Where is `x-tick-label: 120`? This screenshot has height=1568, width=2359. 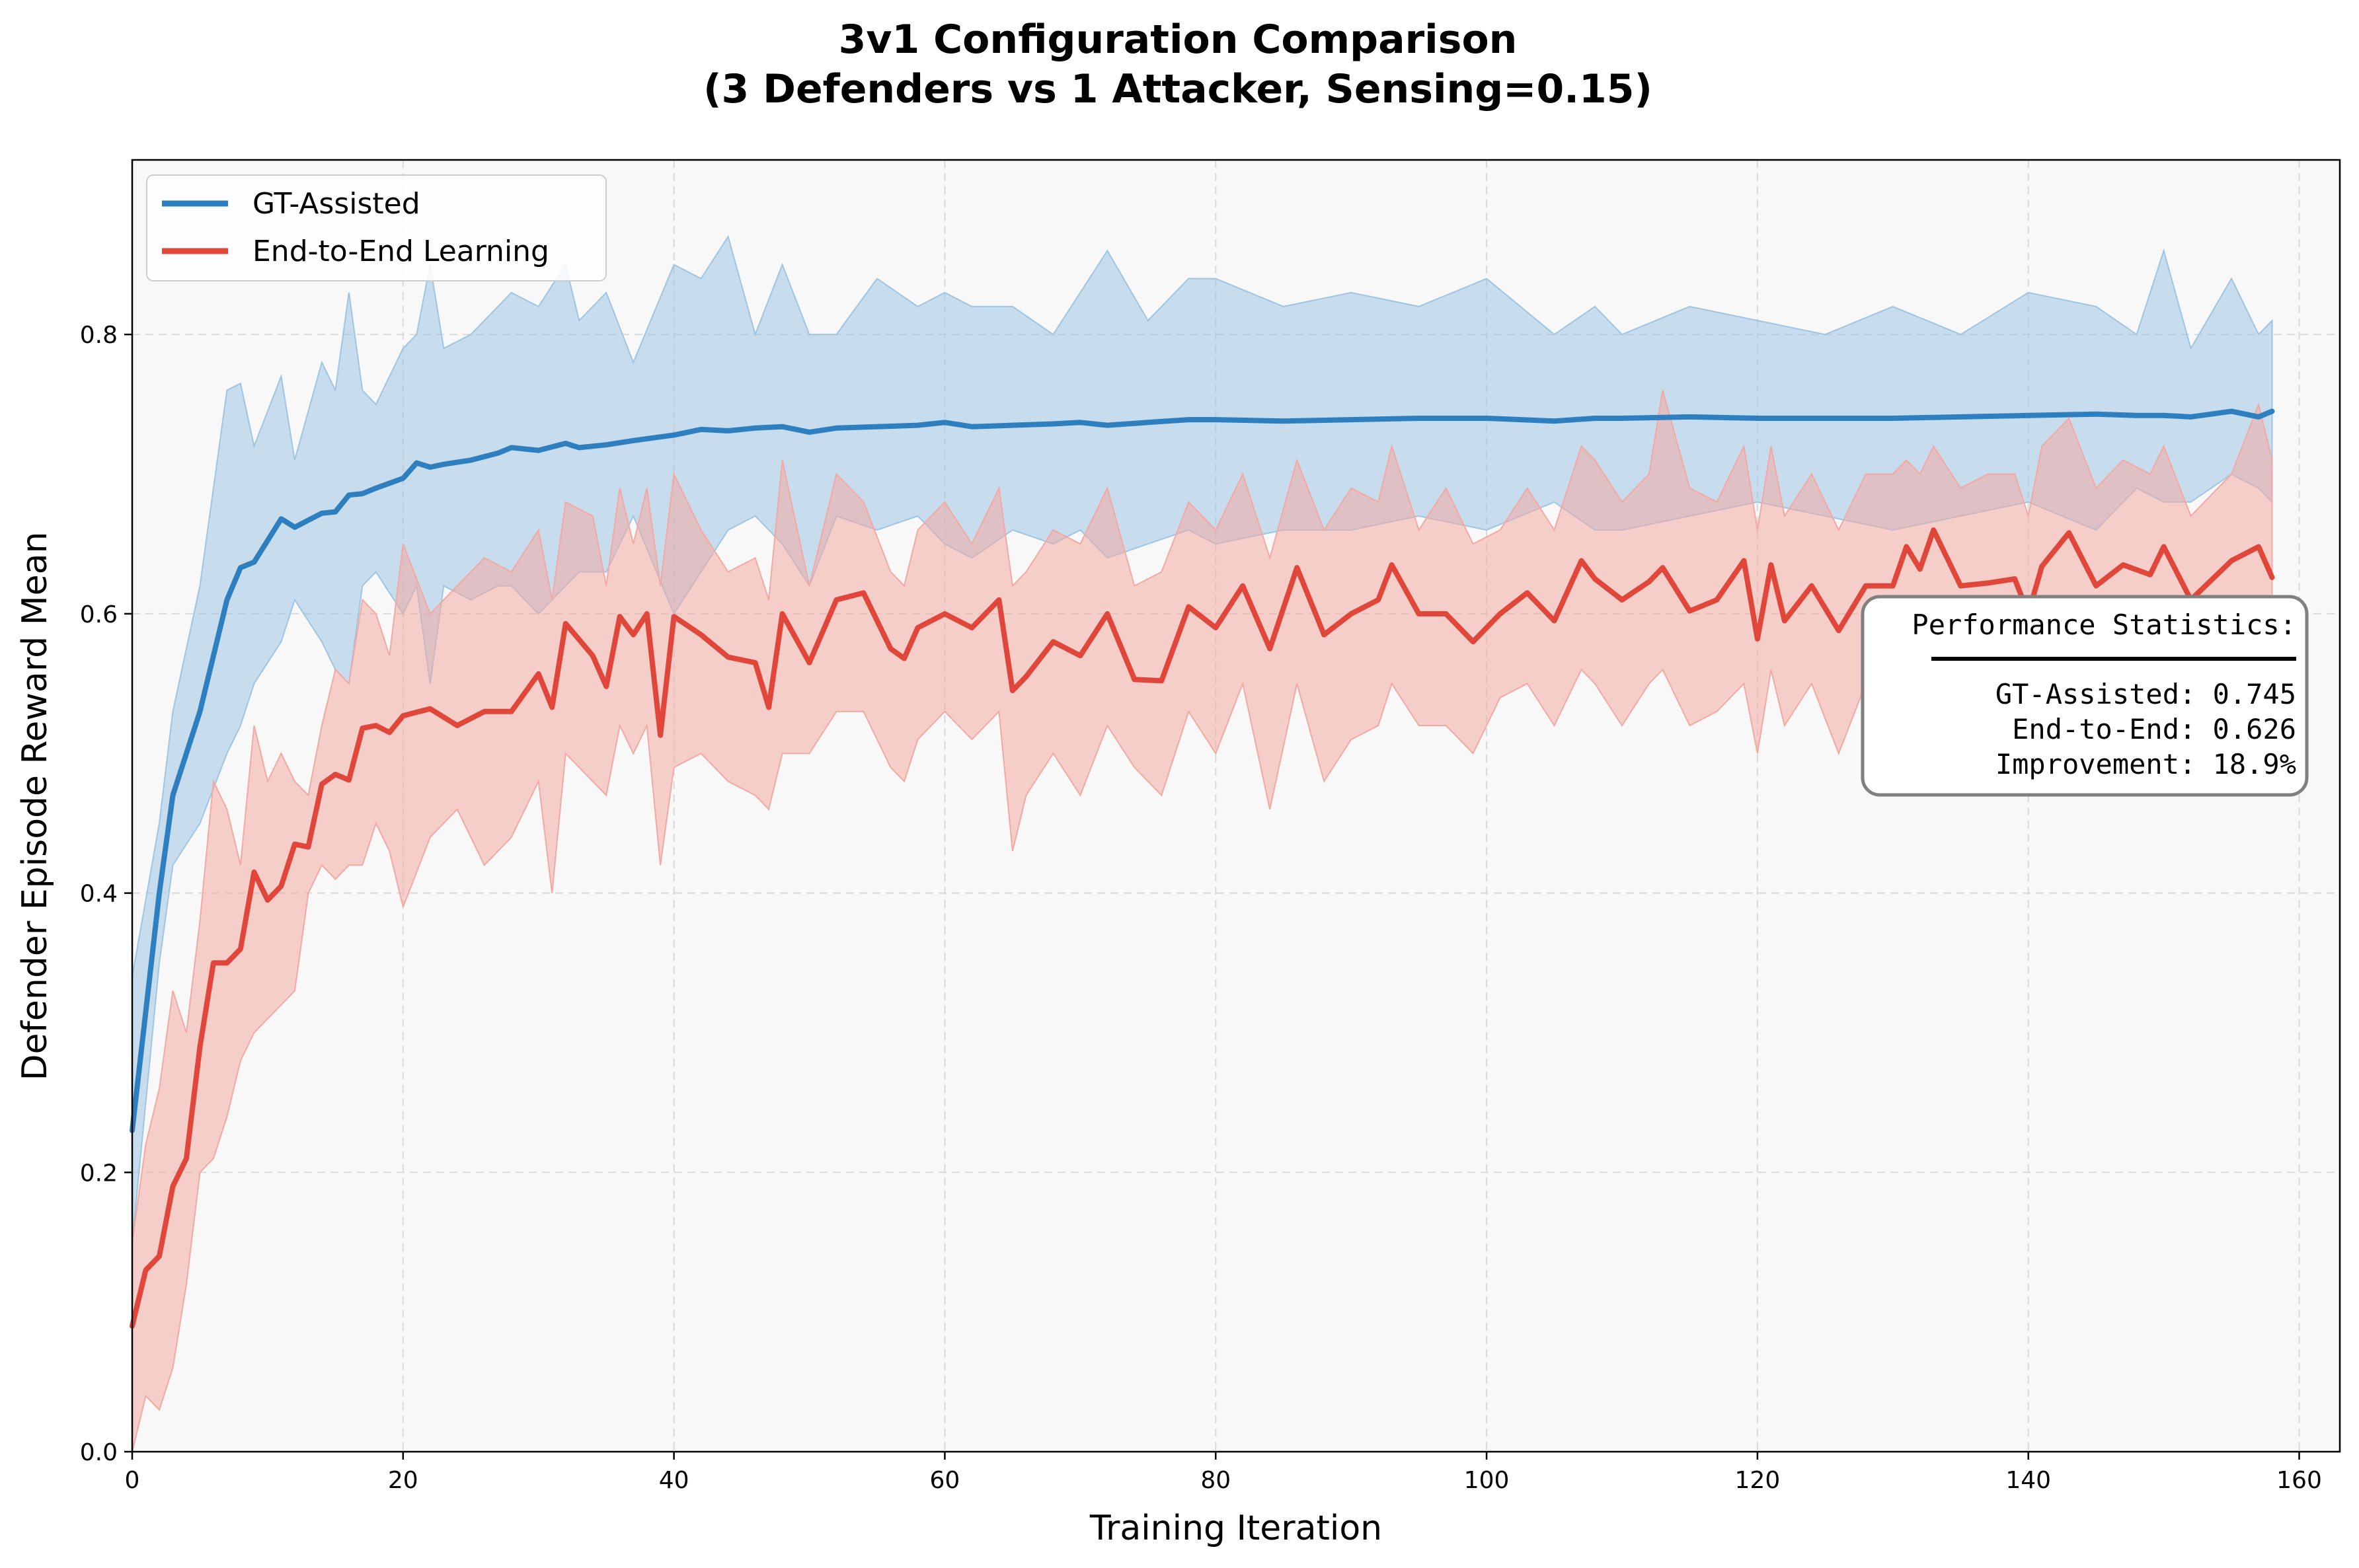
x-tick-label: 120 is located at coordinates (1758, 1480).